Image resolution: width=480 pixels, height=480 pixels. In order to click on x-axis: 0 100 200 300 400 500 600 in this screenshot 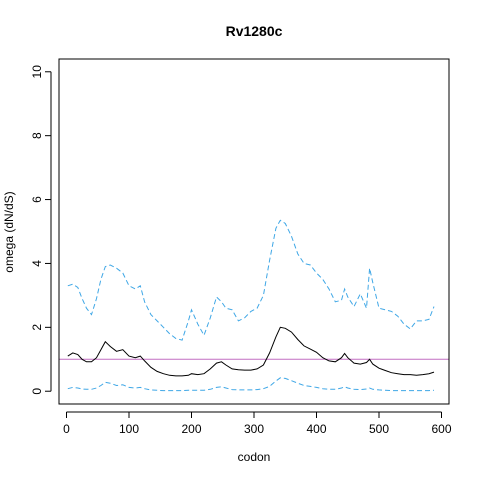, I will do `click(257, 423)`.